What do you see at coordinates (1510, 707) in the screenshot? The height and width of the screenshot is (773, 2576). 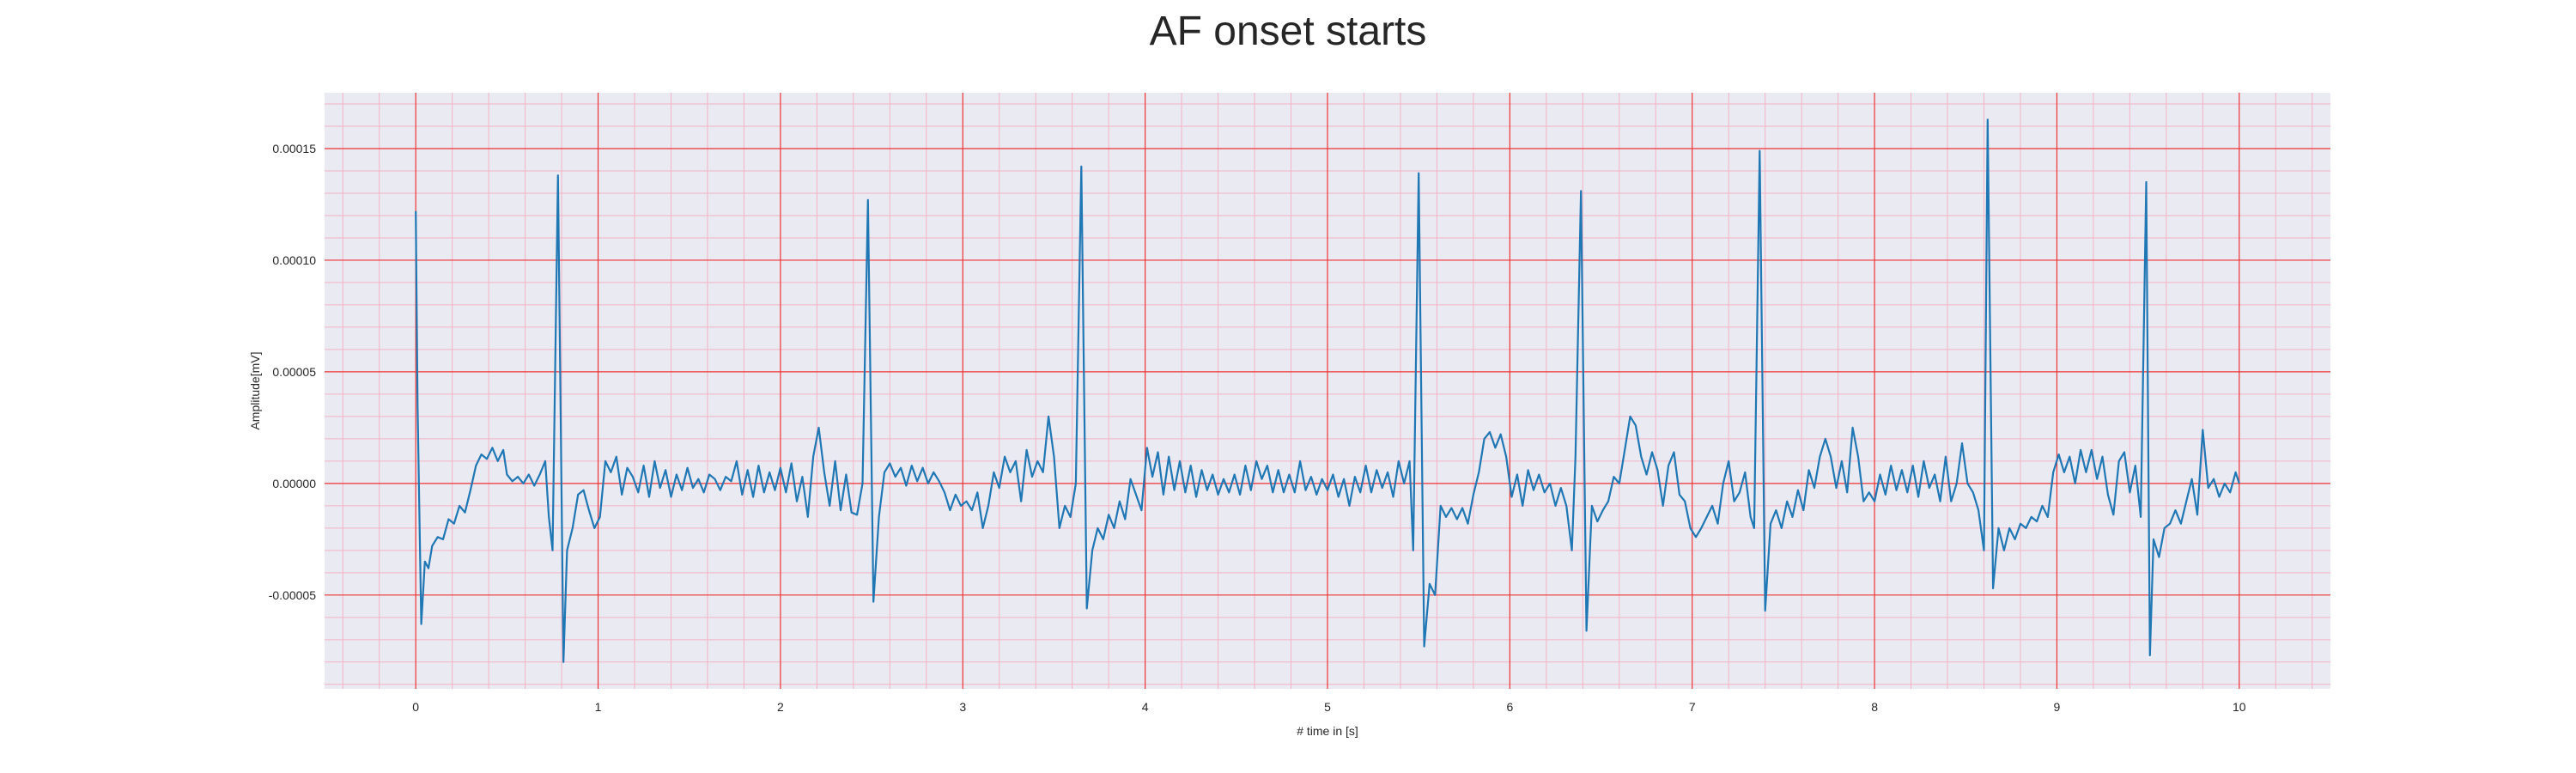 I see `x-tick-label: 6` at bounding box center [1510, 707].